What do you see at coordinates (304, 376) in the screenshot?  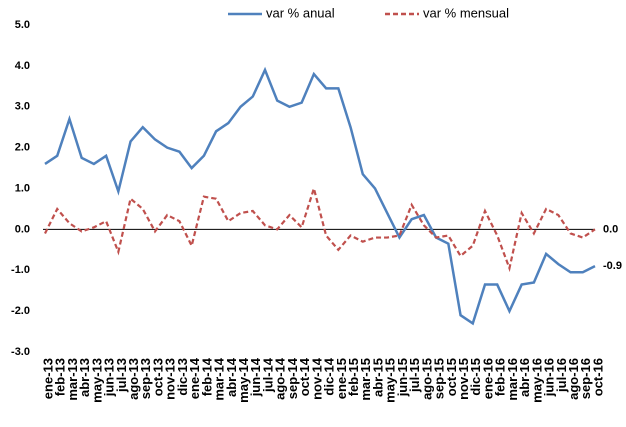 I see `x-tick-label: oct-14` at bounding box center [304, 376].